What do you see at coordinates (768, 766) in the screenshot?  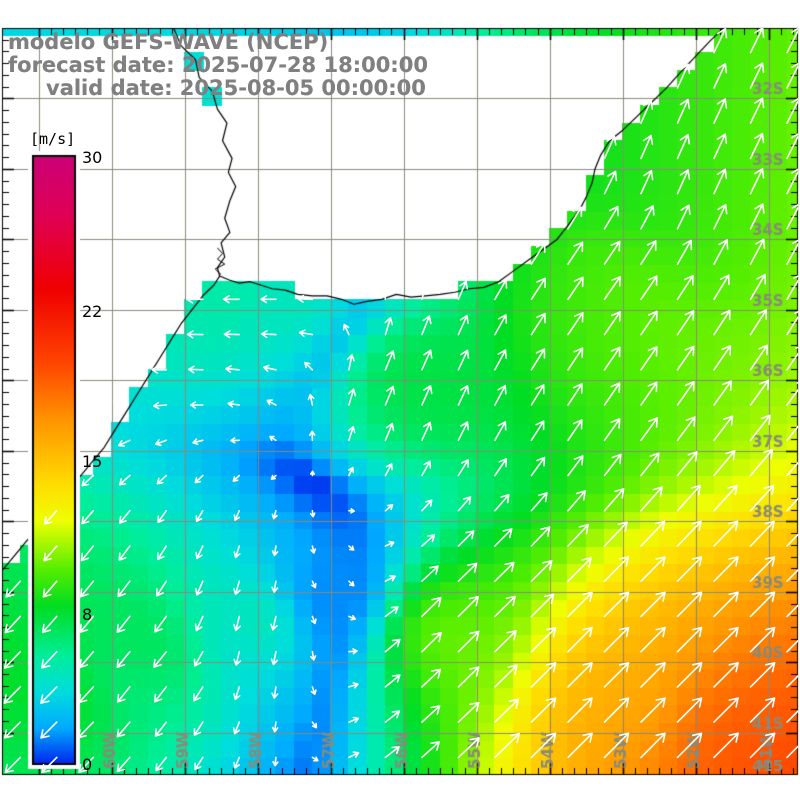 I see `map-annotation: 415` at bounding box center [768, 766].